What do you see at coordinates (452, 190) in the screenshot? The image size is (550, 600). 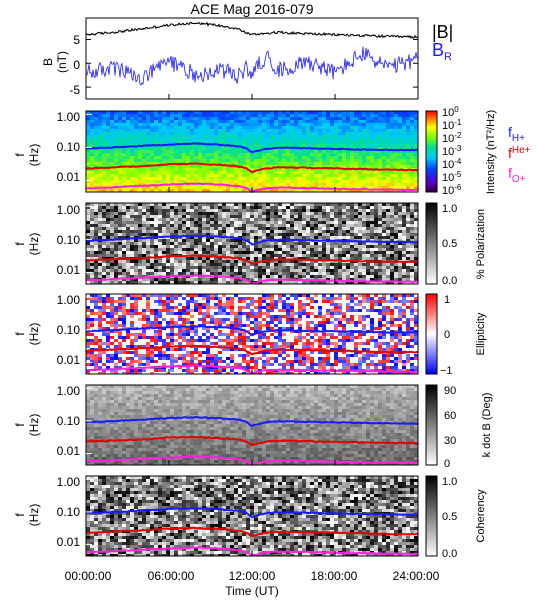 I see `intensity-cbar-tick-6: 10-6` at bounding box center [452, 190].